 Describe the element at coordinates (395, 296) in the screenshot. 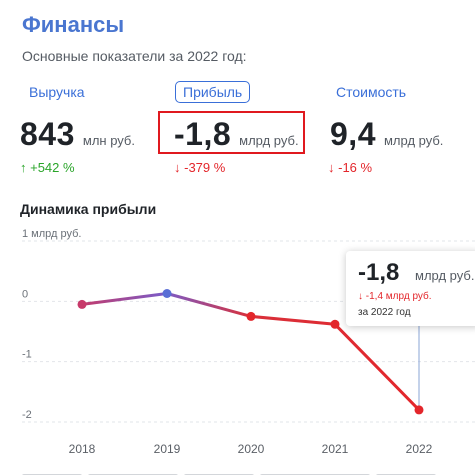

I see `tooltip-change: ↓ -1,4 млрд руб.` at that location.